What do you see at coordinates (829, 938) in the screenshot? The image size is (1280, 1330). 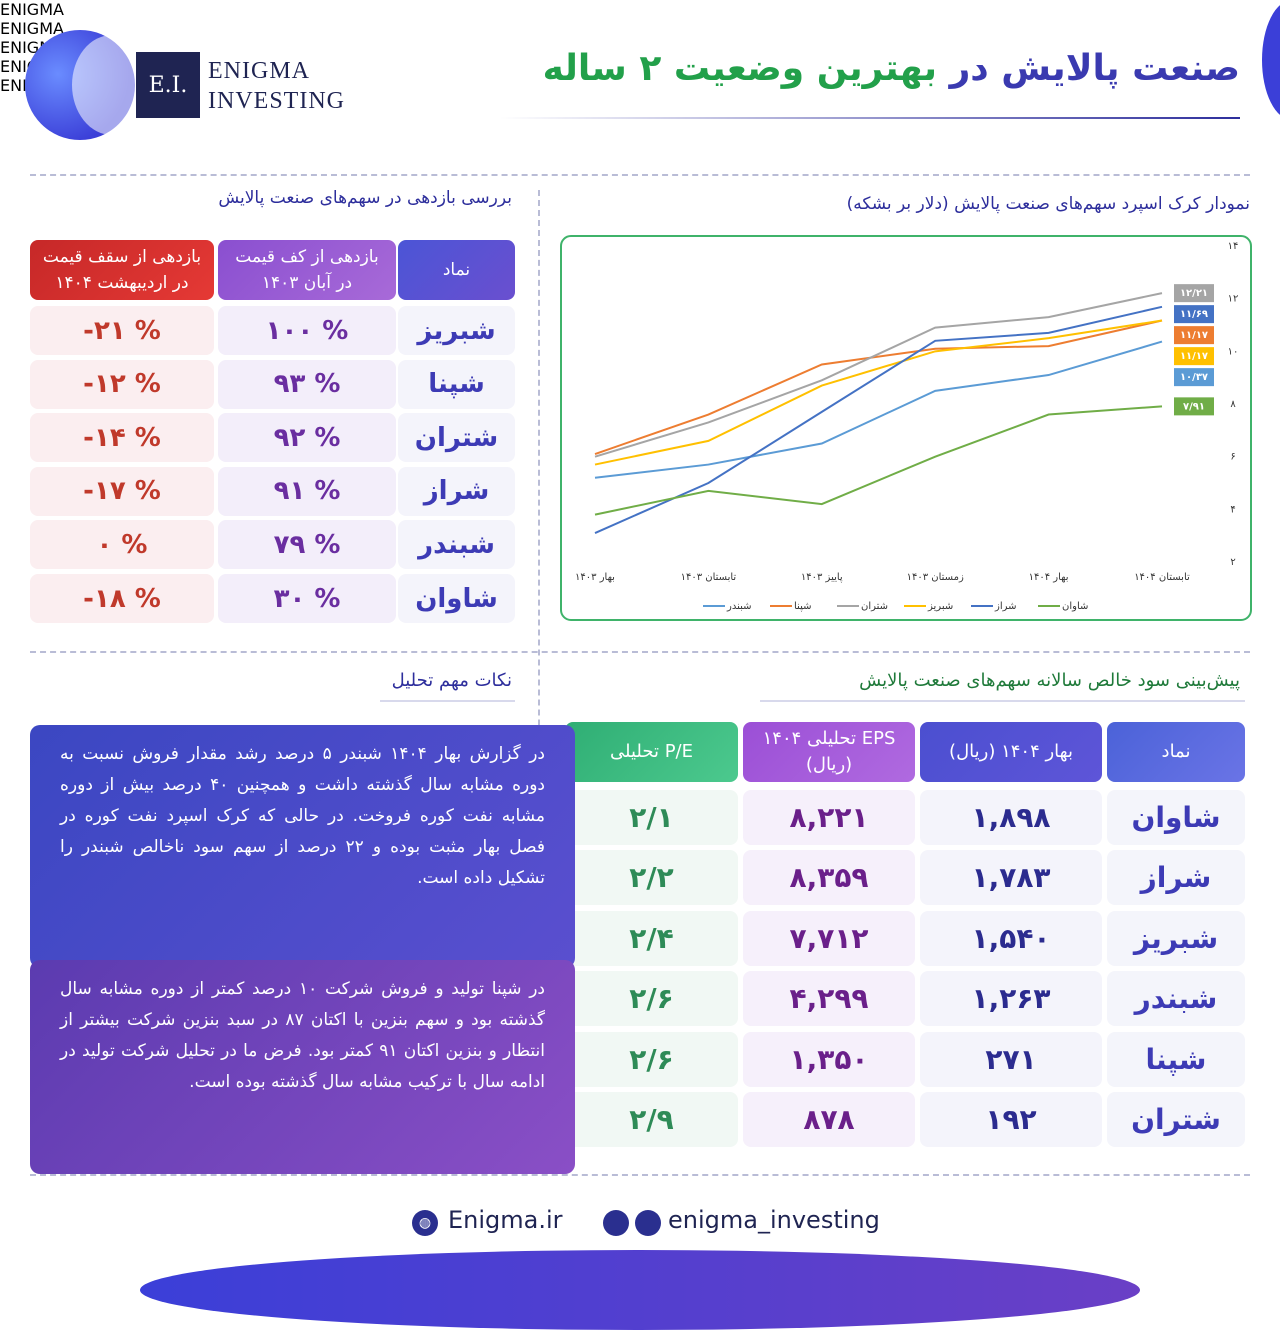 I see `value-cell: ۷,۷۱۲` at bounding box center [829, 938].